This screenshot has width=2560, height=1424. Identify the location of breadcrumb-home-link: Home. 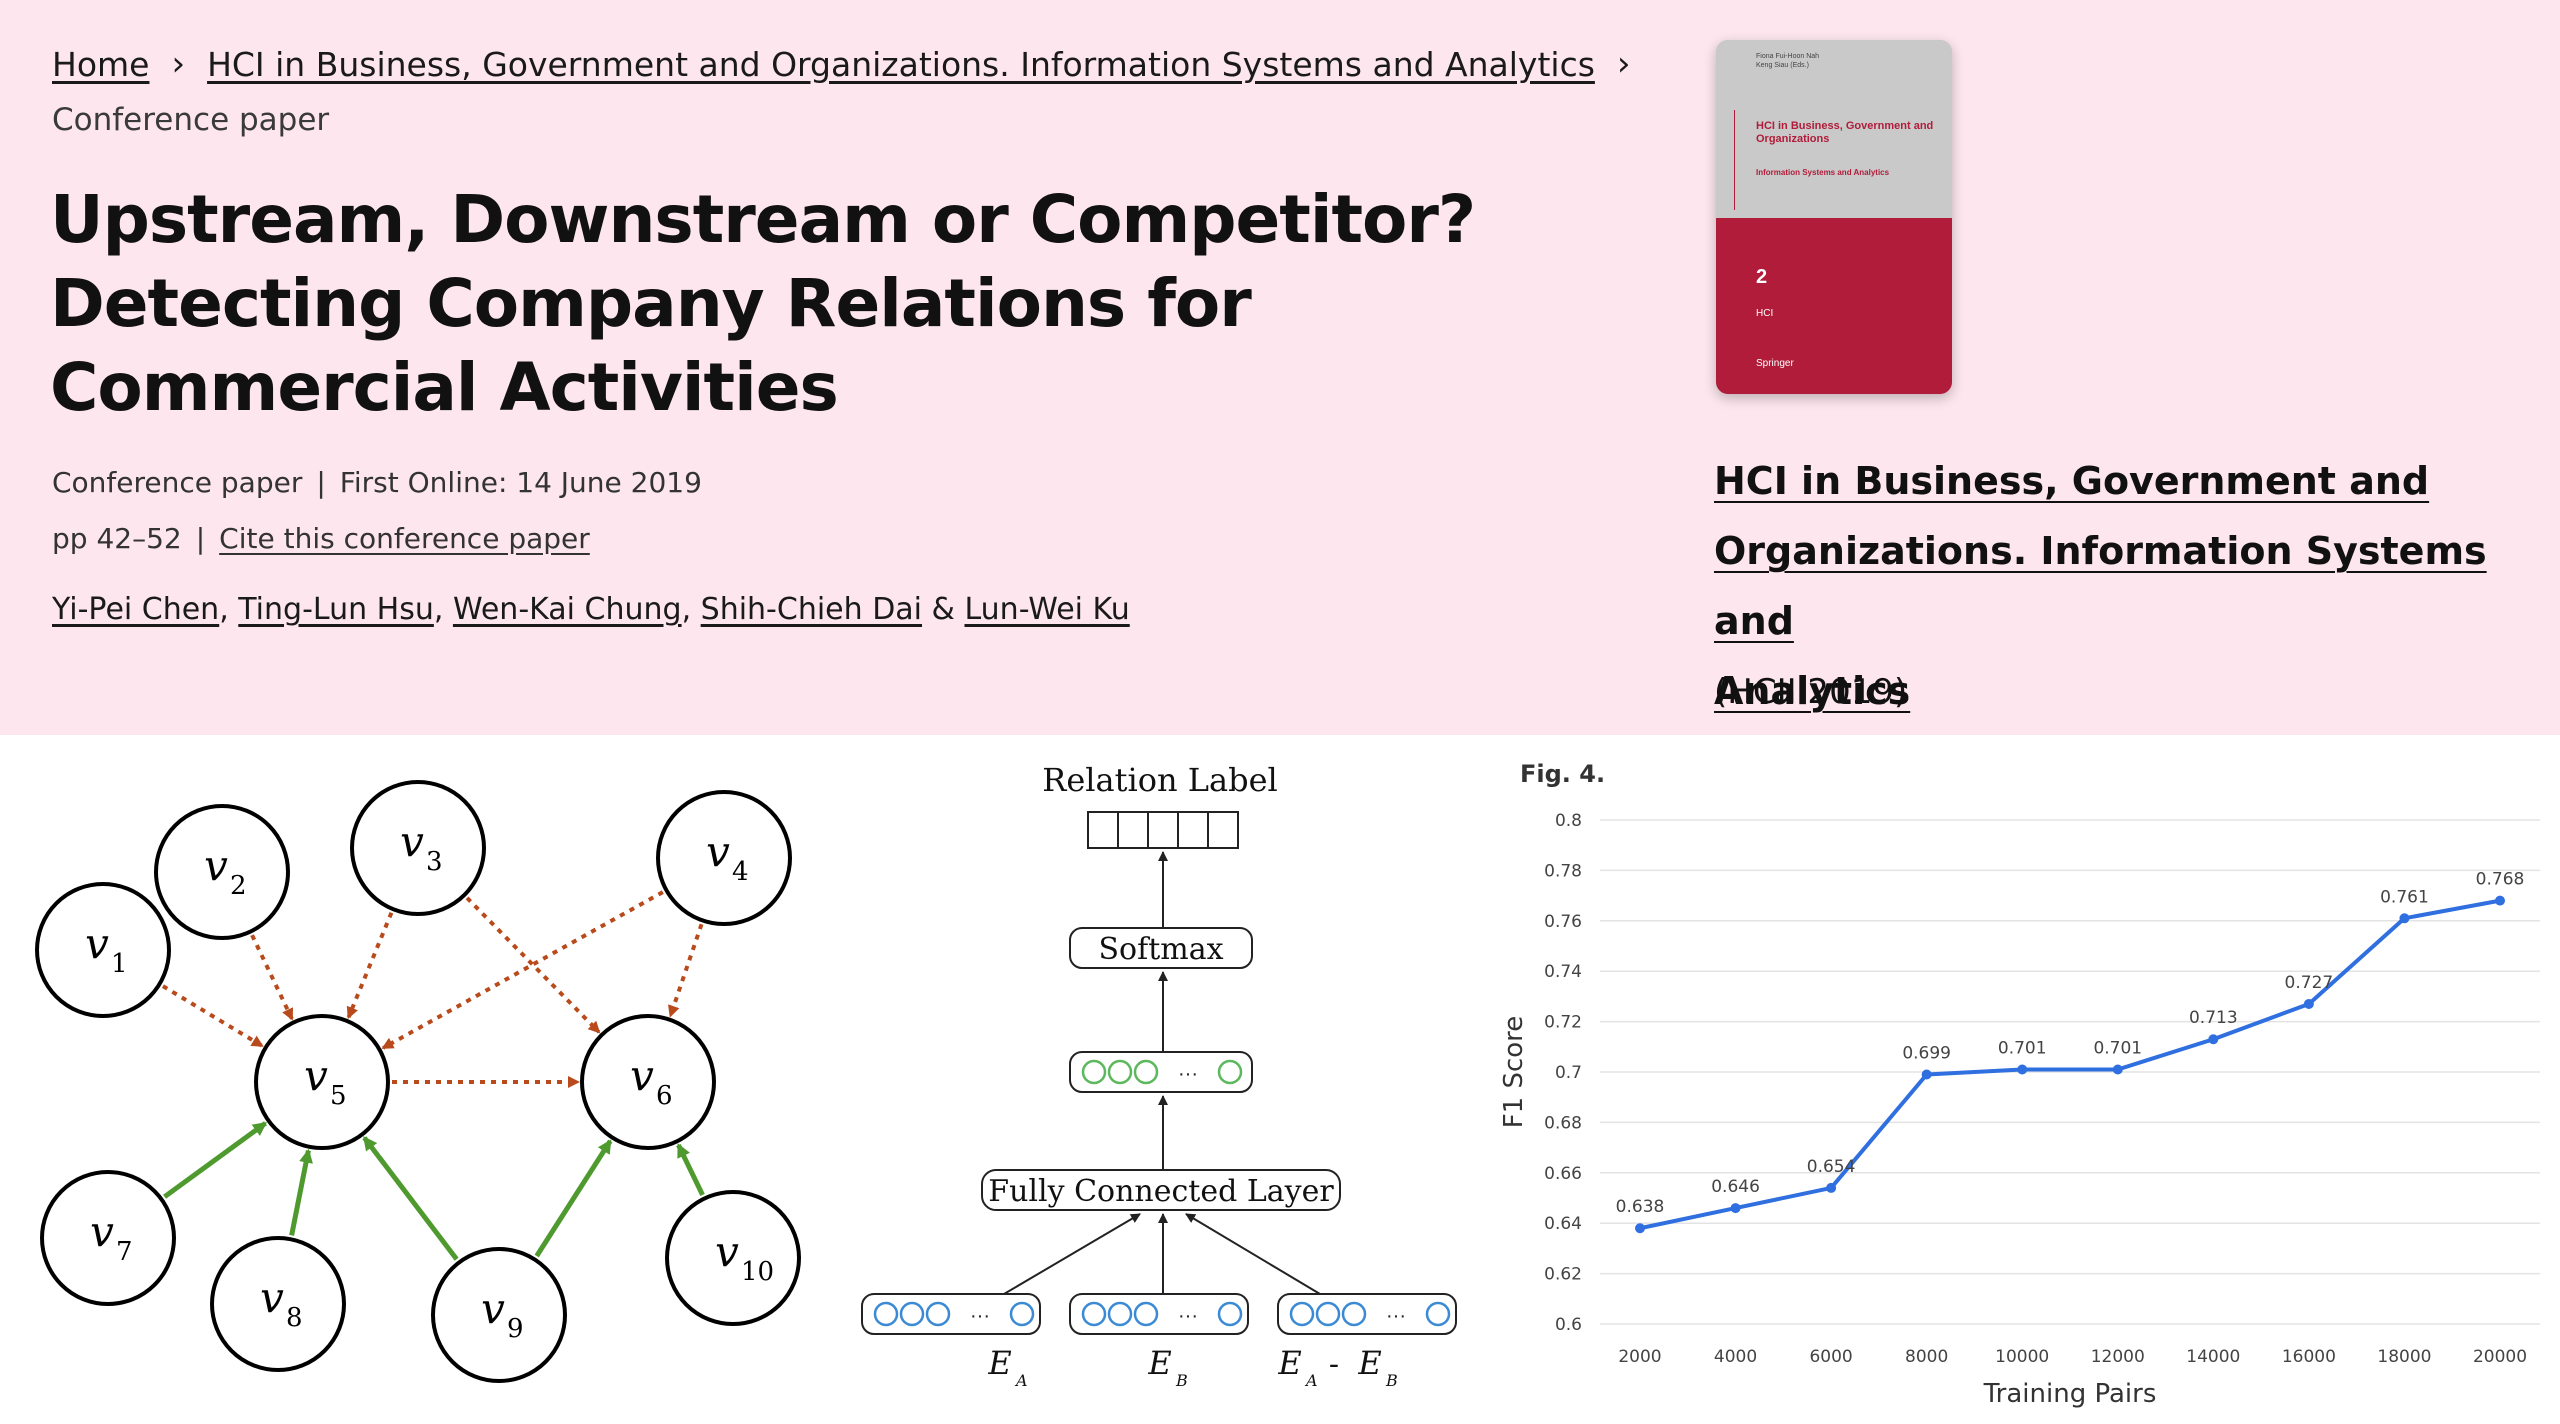
(101, 64).